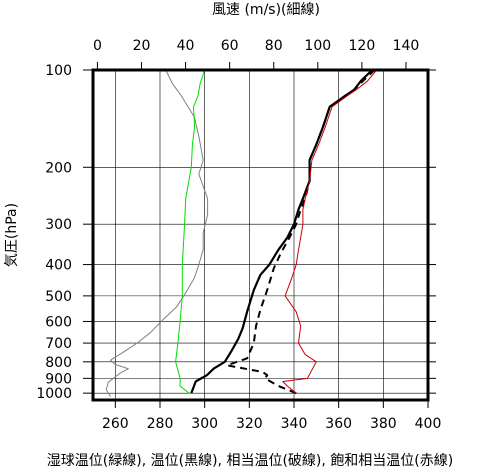  I want to click on top-tick-label: 120, so click(362, 46).